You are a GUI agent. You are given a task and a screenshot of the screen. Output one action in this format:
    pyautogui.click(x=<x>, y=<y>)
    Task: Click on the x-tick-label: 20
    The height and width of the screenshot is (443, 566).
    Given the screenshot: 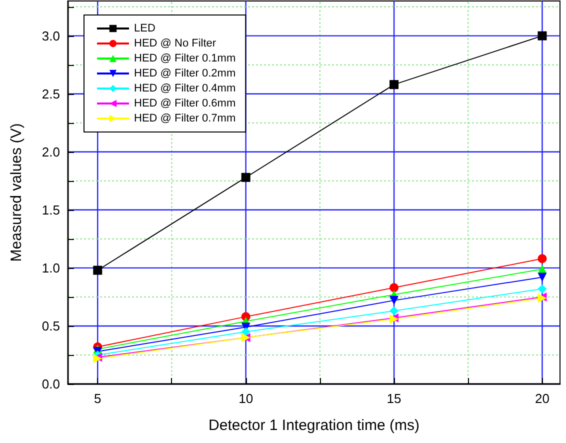 What is the action you would take?
    pyautogui.click(x=542, y=398)
    